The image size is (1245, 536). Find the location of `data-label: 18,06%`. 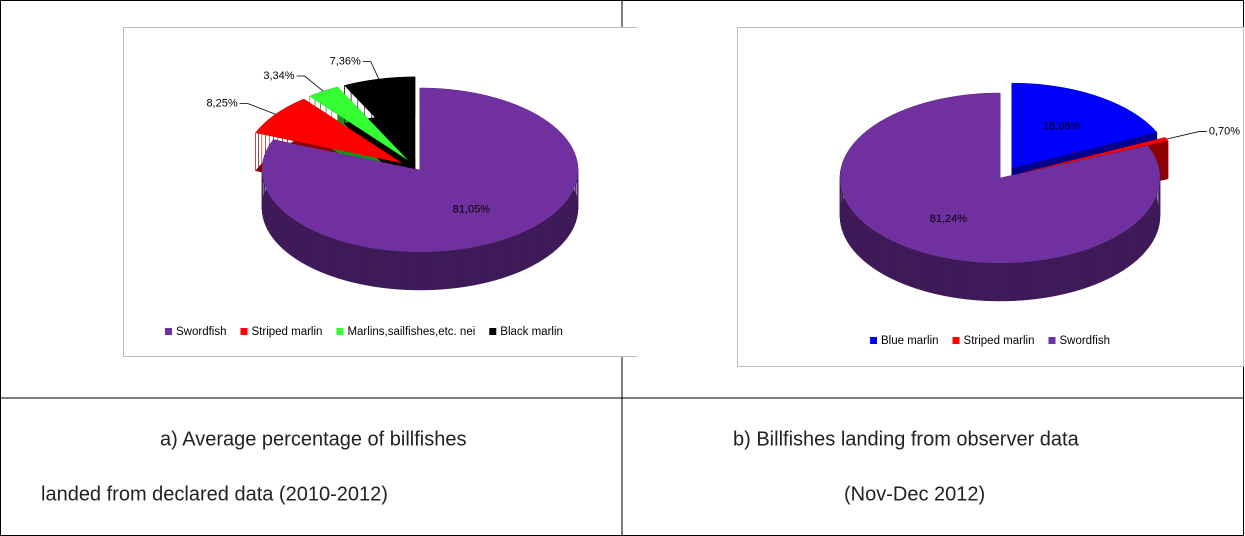

data-label: 18,06% is located at coordinates (1062, 126).